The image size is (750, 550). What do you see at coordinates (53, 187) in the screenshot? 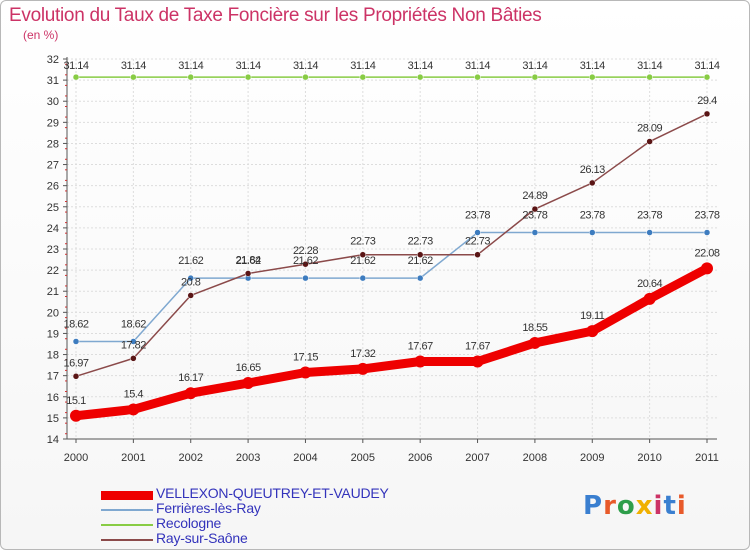
I see `y-tick-label: 26` at bounding box center [53, 187].